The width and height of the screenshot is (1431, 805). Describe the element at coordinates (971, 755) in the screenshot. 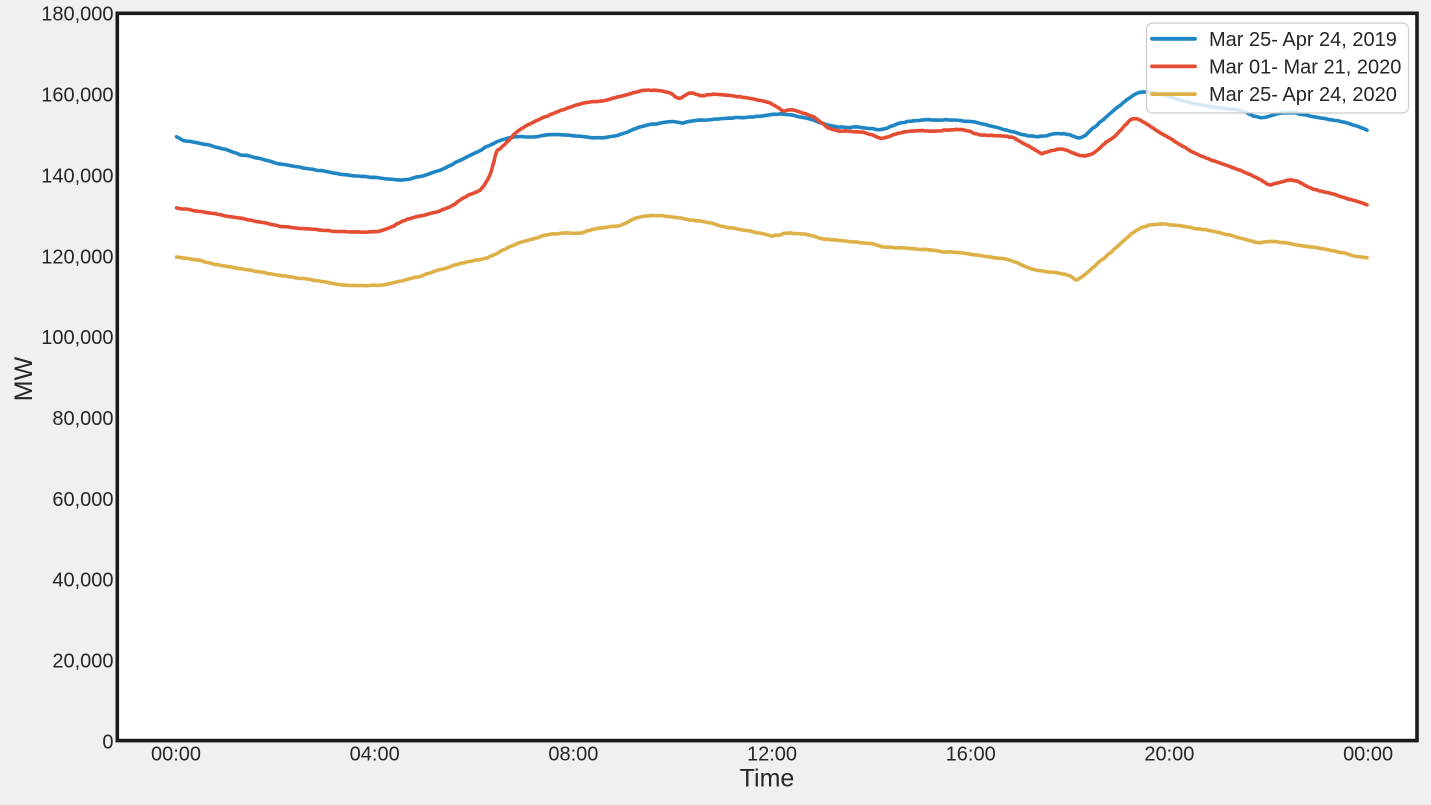

I see `svg-text: 16:00` at that location.